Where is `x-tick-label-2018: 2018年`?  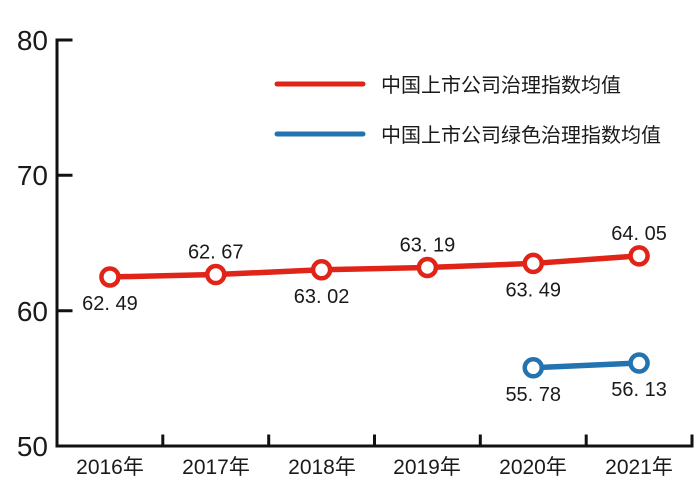
x-tick-label-2018: 2018年 is located at coordinates (322, 467).